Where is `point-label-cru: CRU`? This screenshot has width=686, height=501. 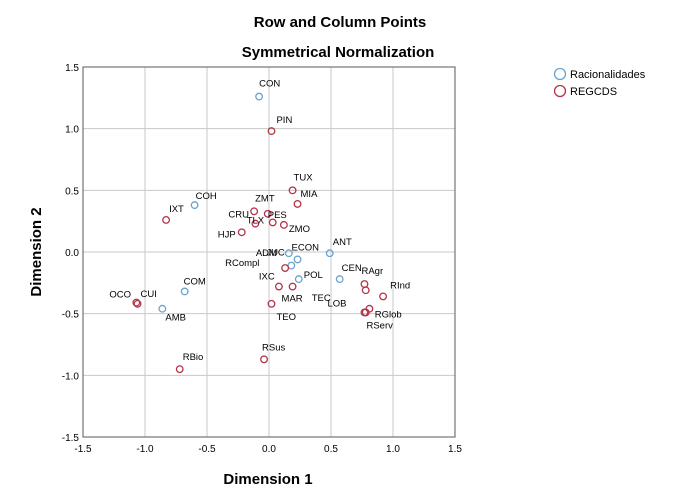 point-label-cru: CRU is located at coordinates (238, 215).